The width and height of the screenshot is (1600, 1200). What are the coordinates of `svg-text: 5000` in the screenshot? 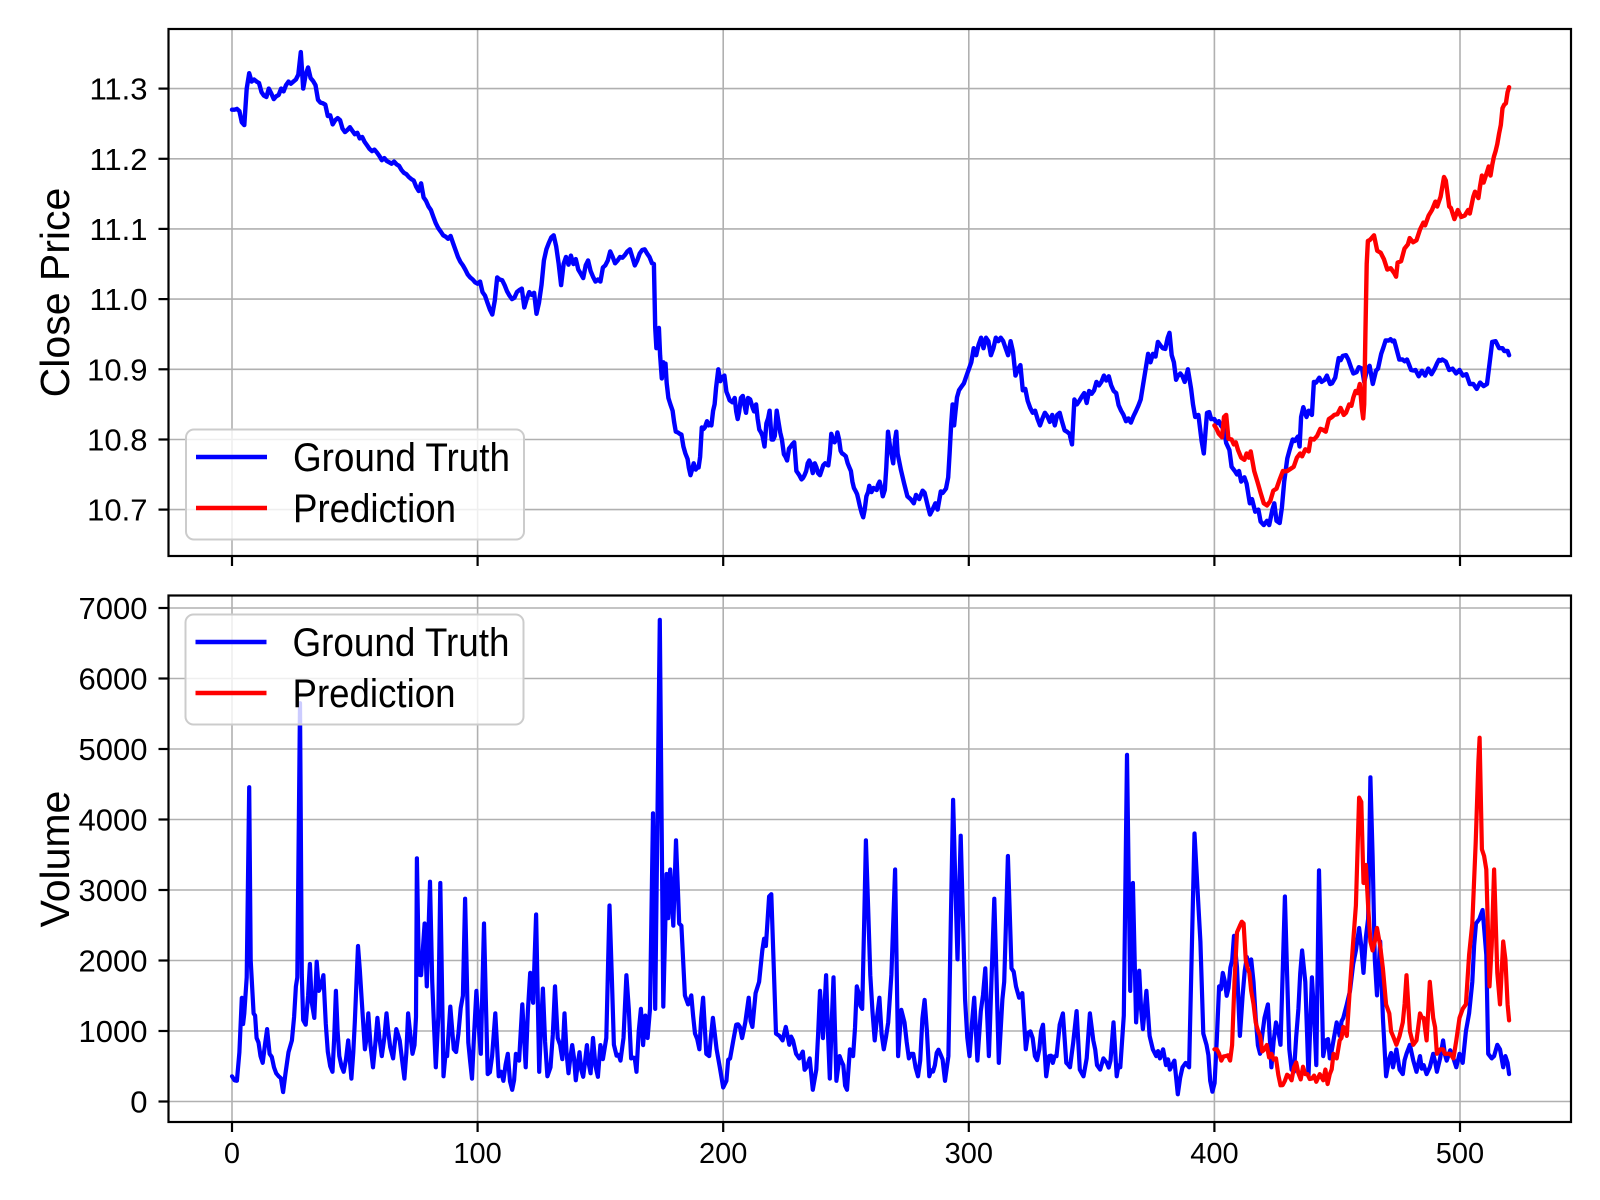 It's located at (113, 749).